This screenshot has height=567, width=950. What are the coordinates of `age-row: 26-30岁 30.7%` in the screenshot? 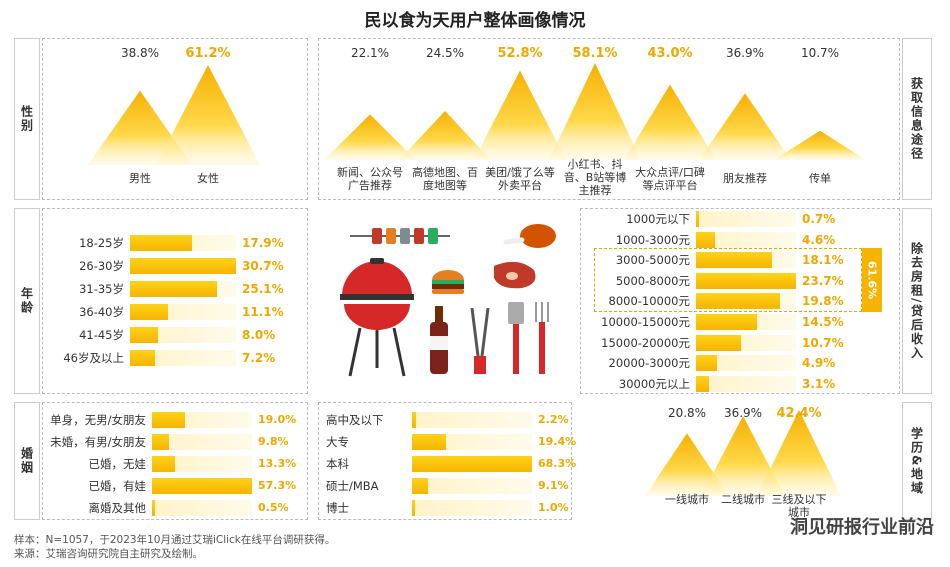 It's located at (173, 266).